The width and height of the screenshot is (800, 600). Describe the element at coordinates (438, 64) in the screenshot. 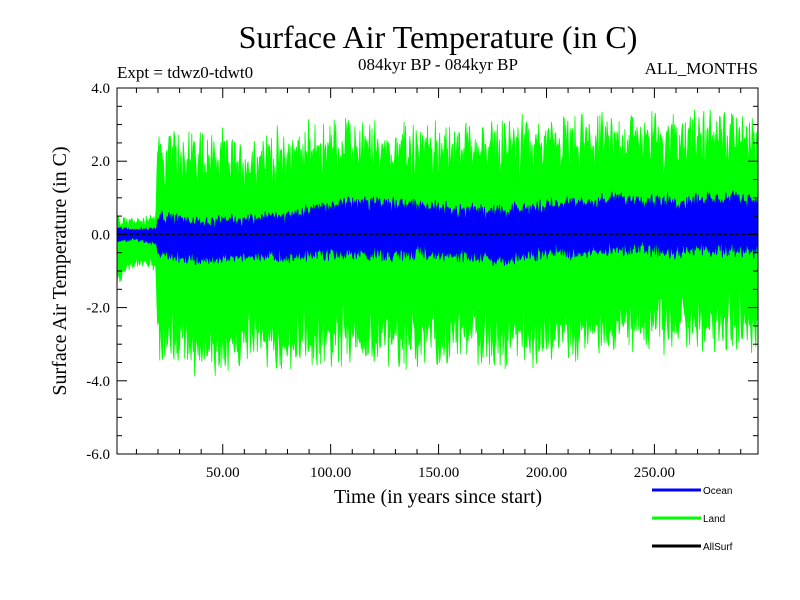

I see `chart-subtitle-center: 084kyr BP - 084kyr BP` at that location.